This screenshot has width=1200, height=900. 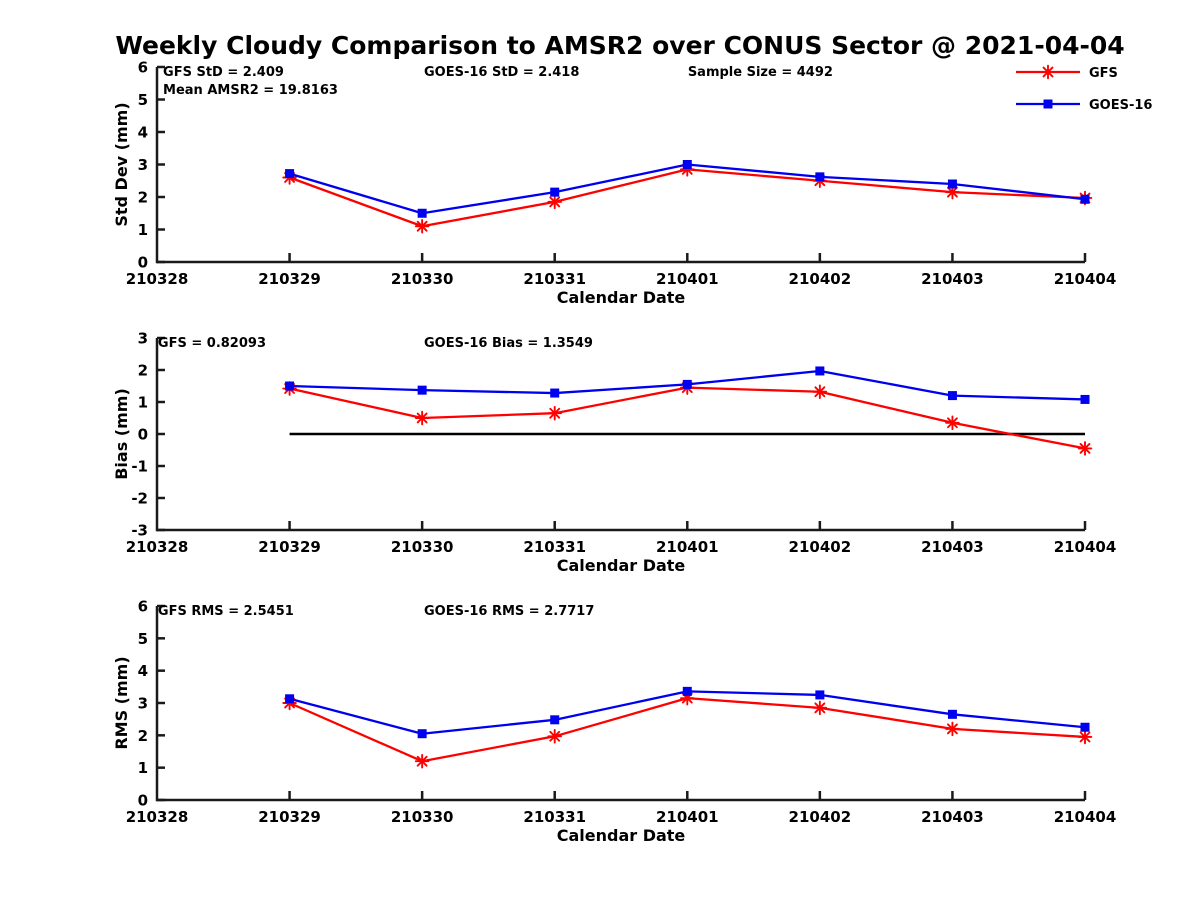 I want to click on series-line-gfs, so click(x=687, y=198).